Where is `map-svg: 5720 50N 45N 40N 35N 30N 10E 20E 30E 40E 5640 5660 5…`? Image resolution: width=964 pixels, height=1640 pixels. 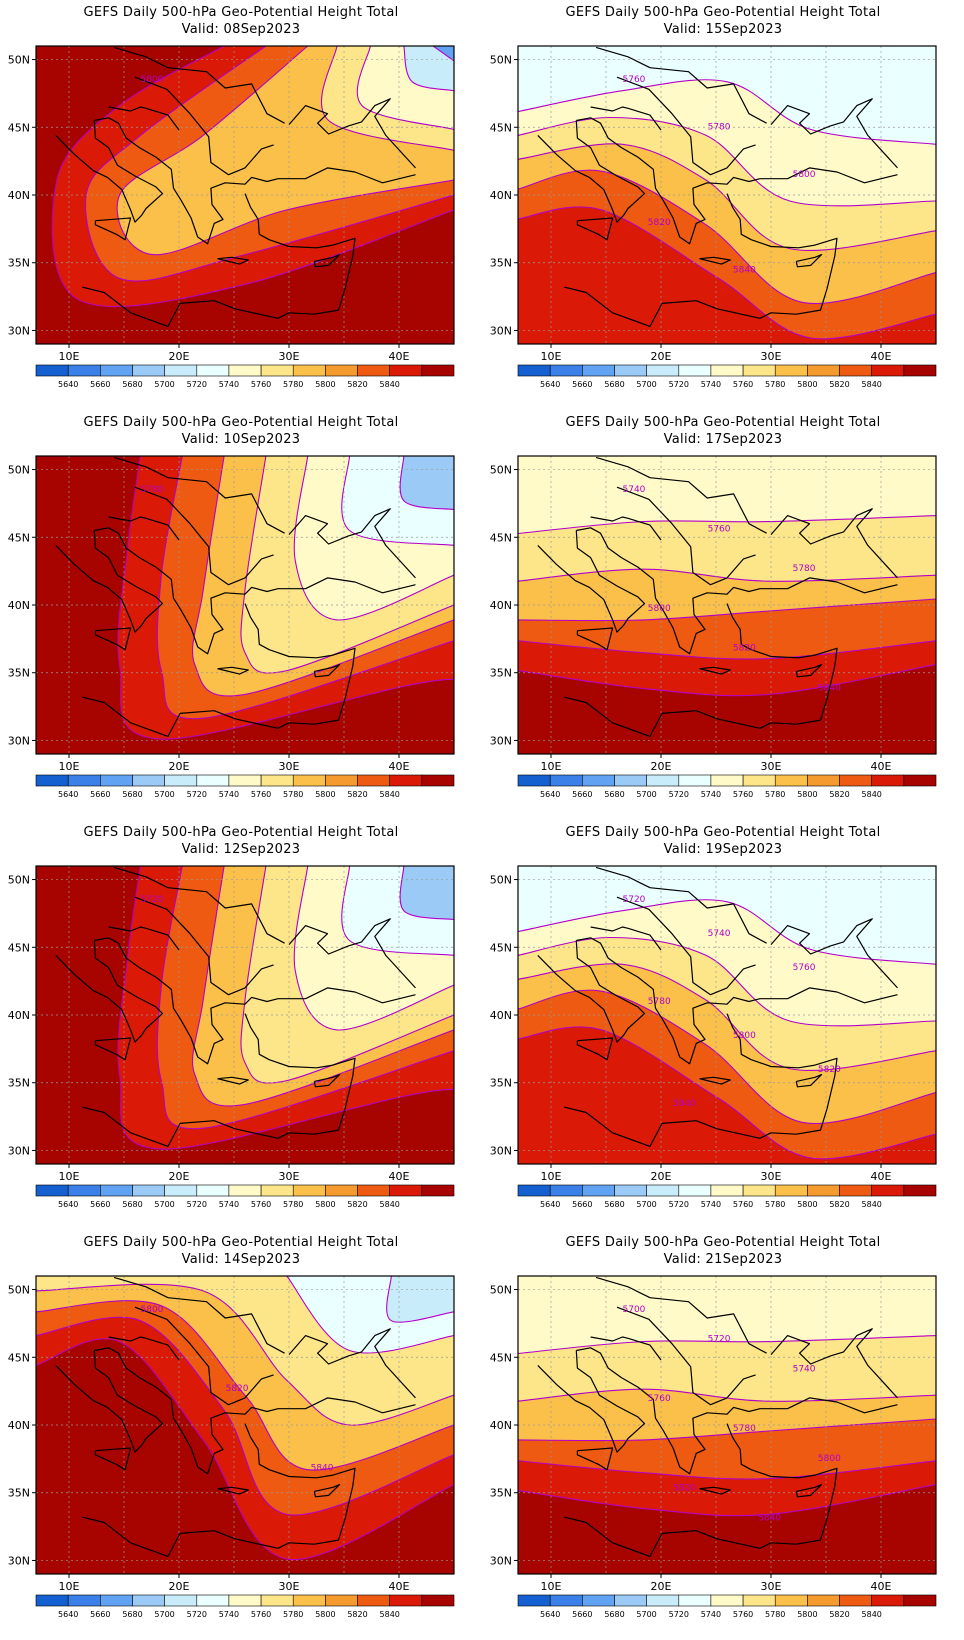 map-svg: 5720 50N 45N 40N 35N 30N 10E 20E 30E 40E 5640 5660 5… is located at coordinates (231, 1037).